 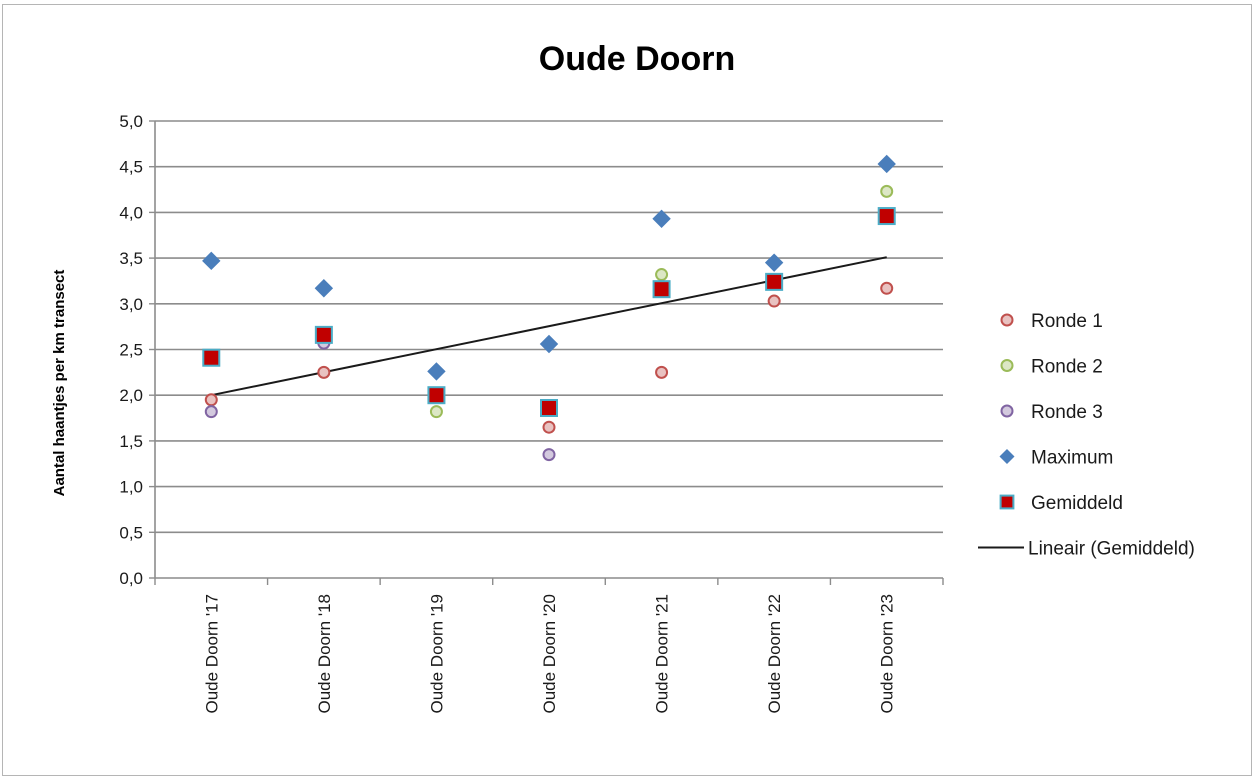 What do you see at coordinates (131, 212) in the screenshot?
I see `y-tick-label: 4,0` at bounding box center [131, 212].